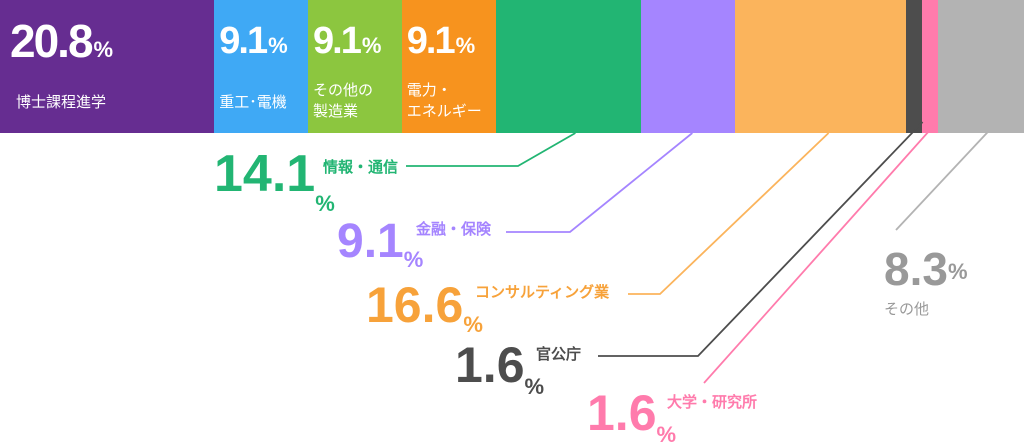 This screenshot has height=447, width=1024. I want to click on value-label-segment-7: 16.6%, so click(424, 306).